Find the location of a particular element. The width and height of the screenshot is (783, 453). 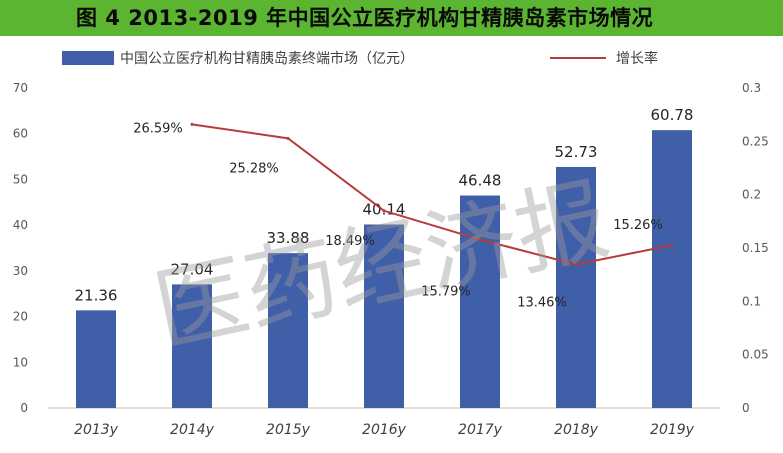

left-tick-label: 20 is located at coordinates (20, 317).